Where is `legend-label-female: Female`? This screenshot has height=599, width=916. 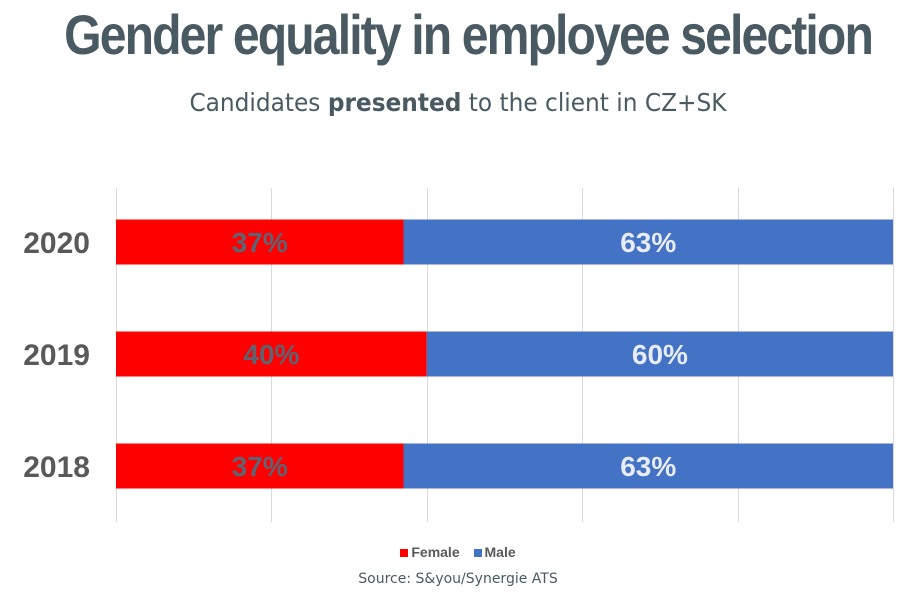
legend-label-female: Female is located at coordinates (435, 552).